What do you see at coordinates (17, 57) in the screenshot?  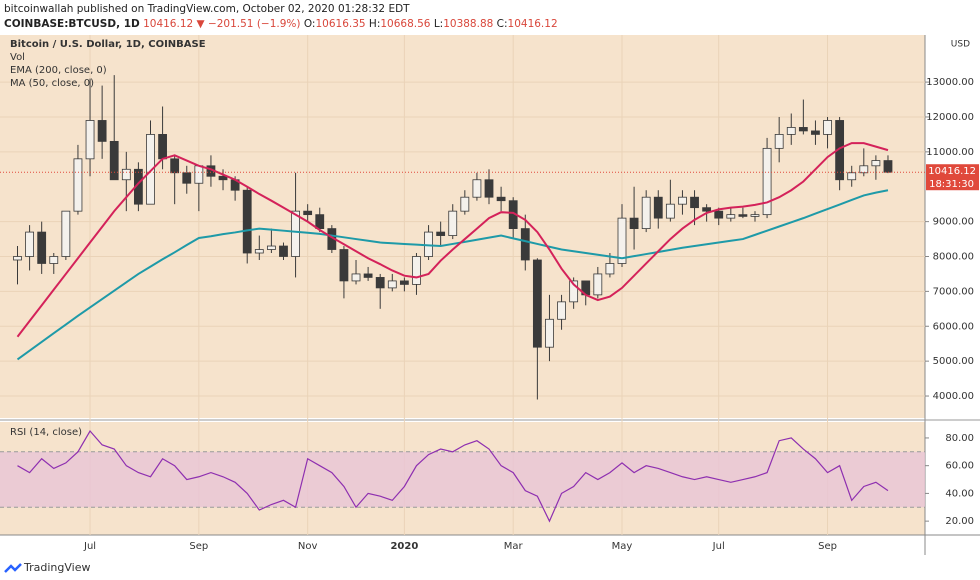 I see `legend-entry: Vol` at bounding box center [17, 57].